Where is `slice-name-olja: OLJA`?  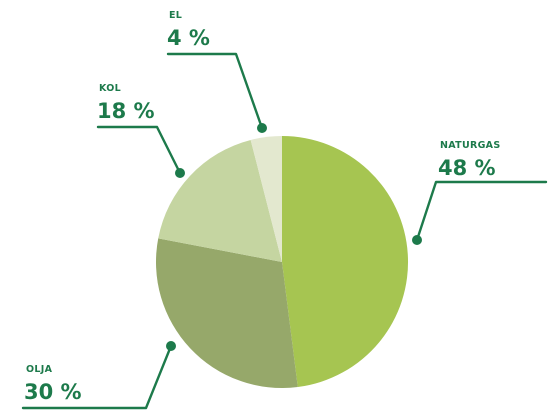 slice-name-olja: OLJA is located at coordinates (39, 369).